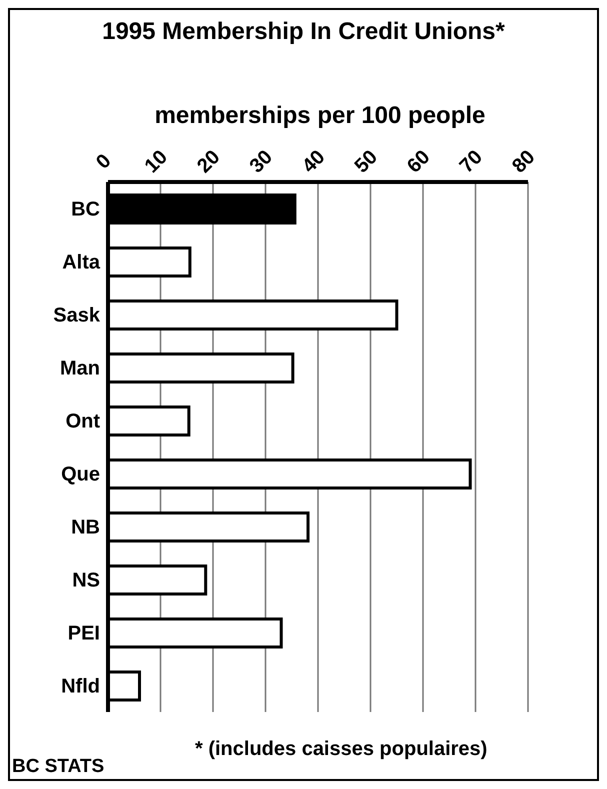 This screenshot has width=607, height=789. Describe the element at coordinates (85, 527) in the screenshot. I see `y-tick-label: NB` at that location.